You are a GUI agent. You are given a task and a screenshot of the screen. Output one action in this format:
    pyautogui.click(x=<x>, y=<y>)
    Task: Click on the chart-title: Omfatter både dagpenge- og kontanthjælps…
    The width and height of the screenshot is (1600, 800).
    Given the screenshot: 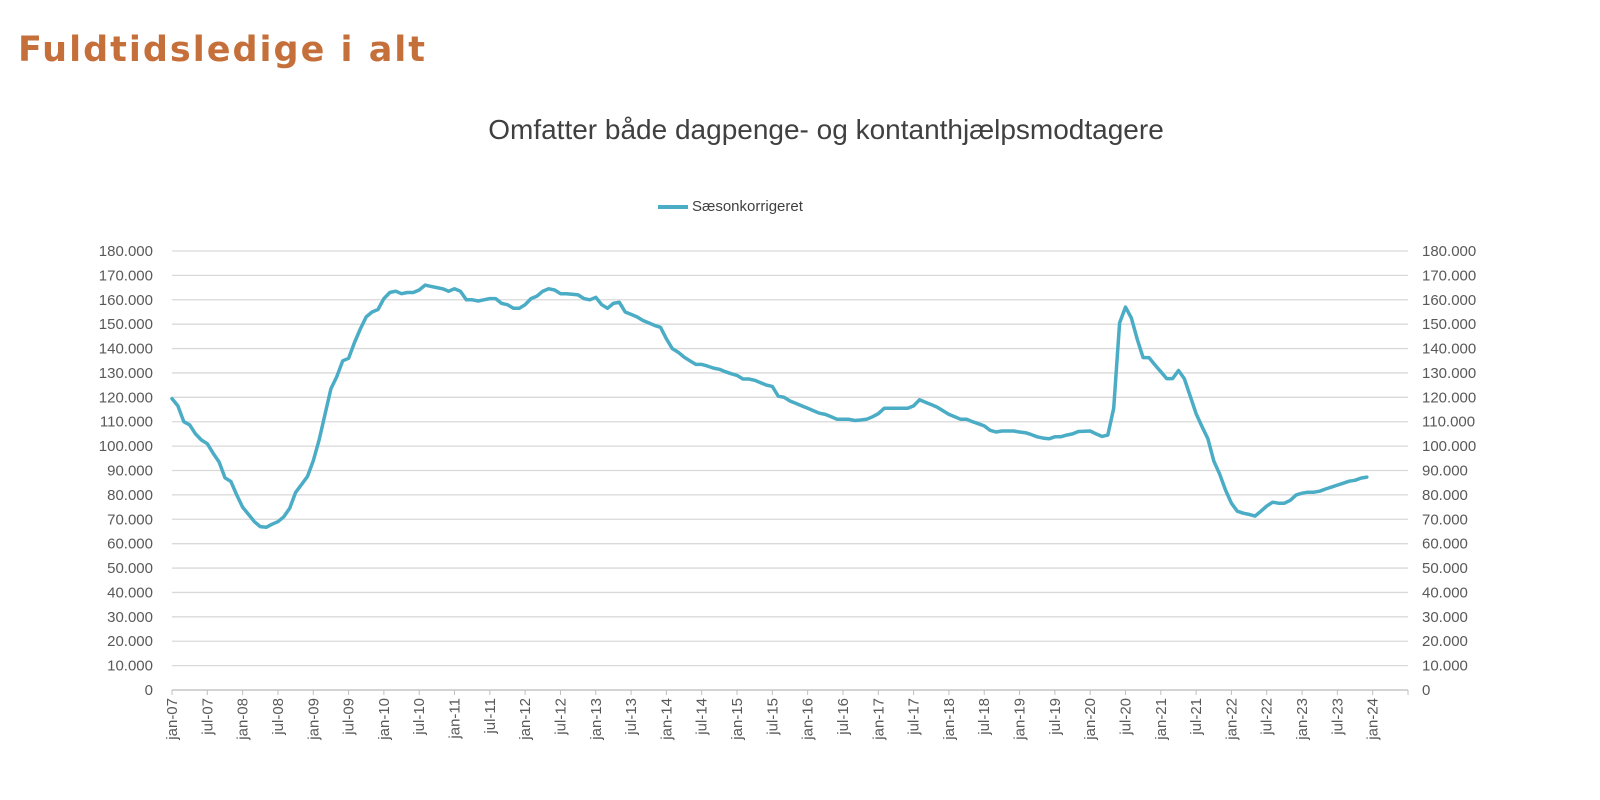 What is the action you would take?
    pyautogui.click(x=826, y=129)
    